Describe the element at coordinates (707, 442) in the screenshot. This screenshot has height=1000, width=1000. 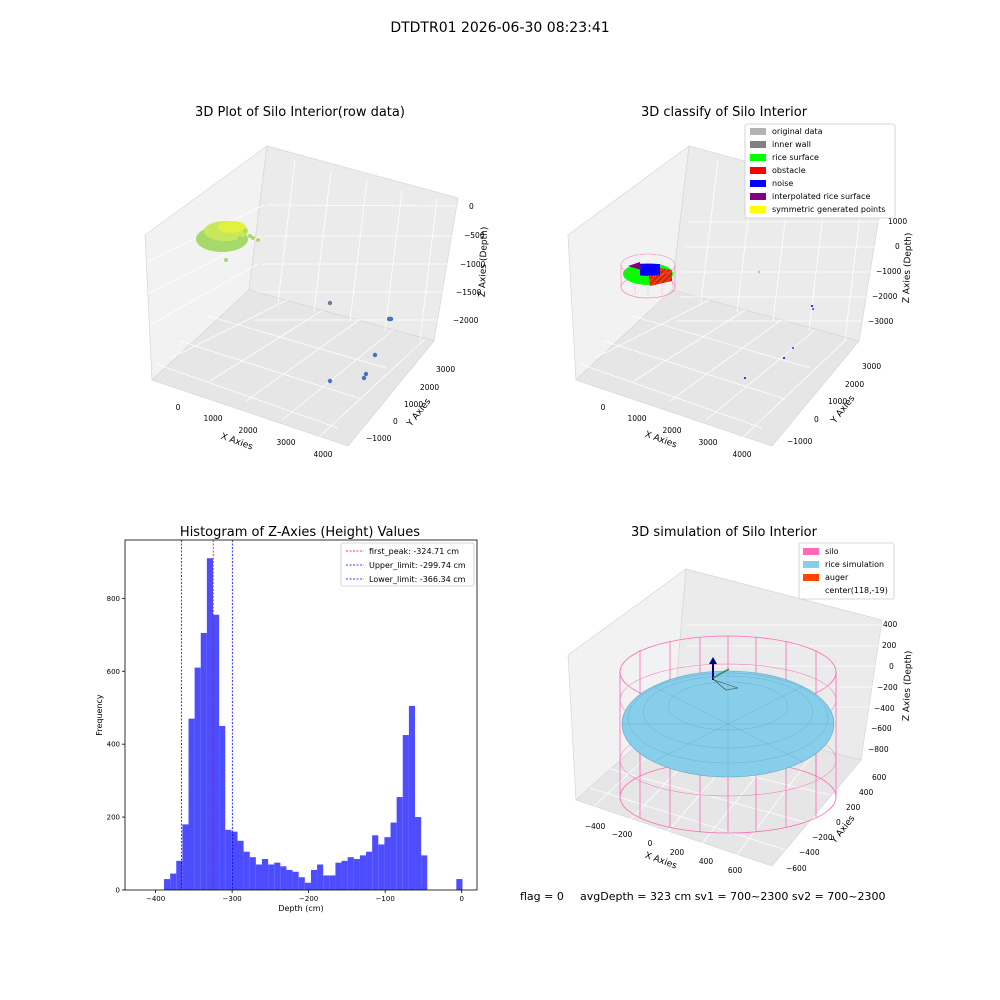
I see `classify-x-tick: 3000` at that location.